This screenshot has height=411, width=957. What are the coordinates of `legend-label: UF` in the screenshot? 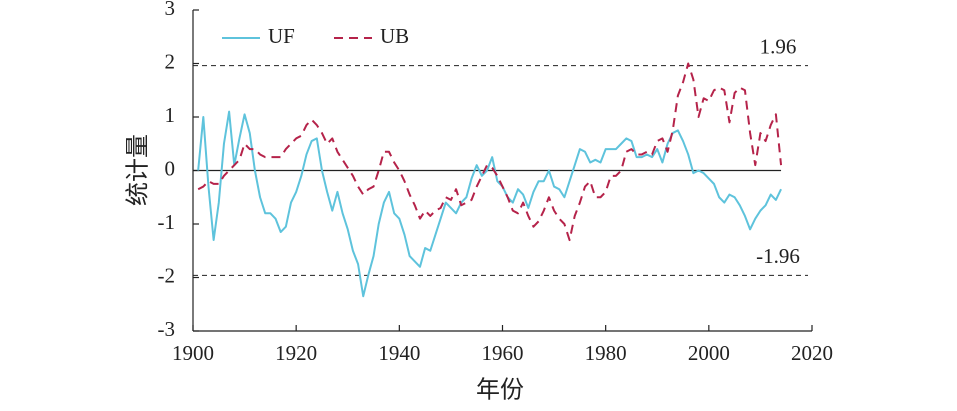 It's located at (281, 36).